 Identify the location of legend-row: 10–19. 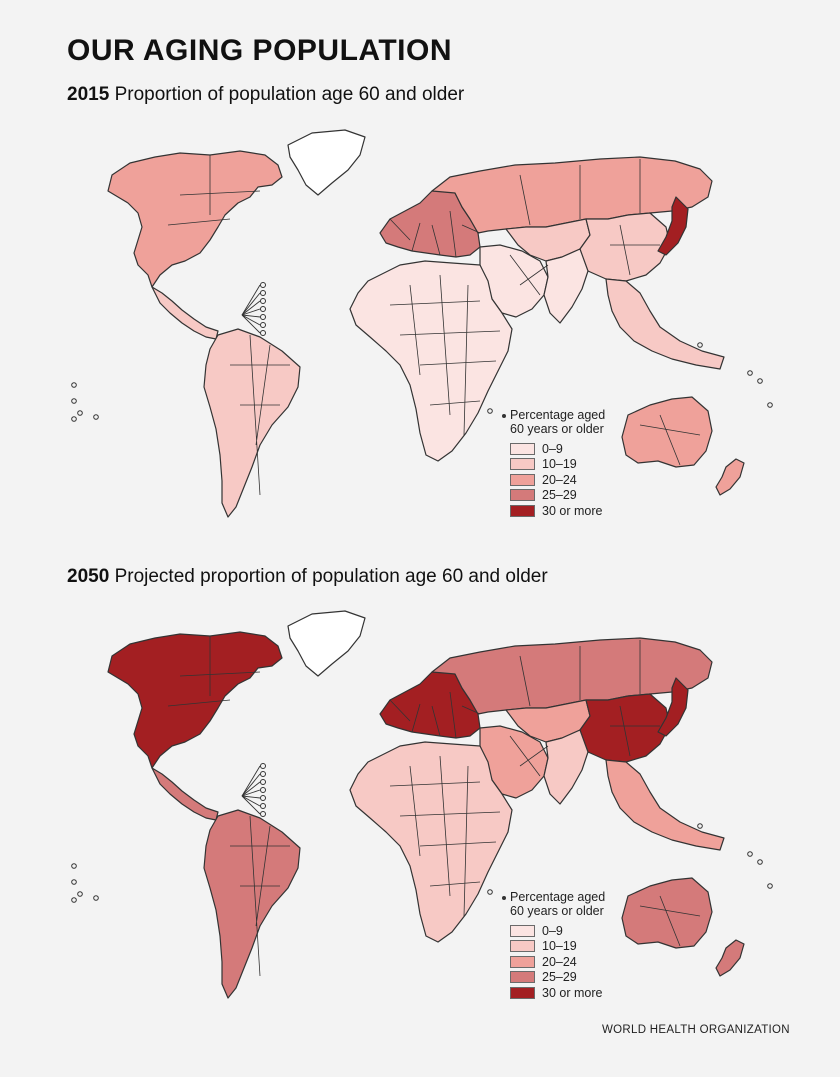
(557, 465).